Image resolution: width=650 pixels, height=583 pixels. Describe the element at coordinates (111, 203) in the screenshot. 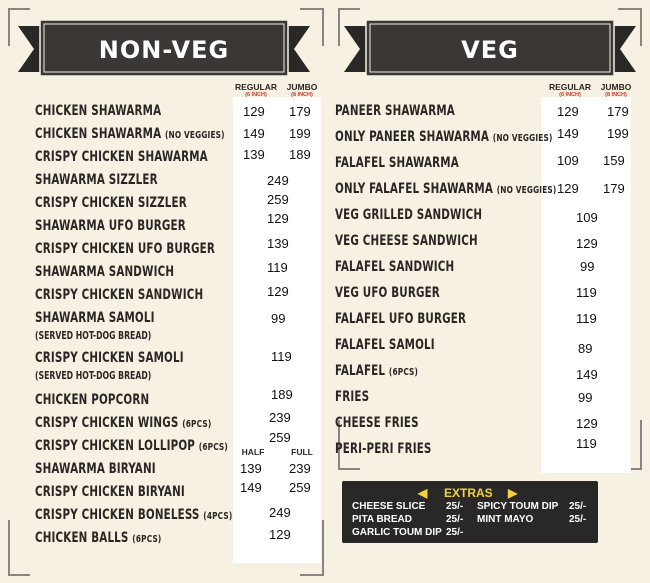

I see `nonveg-item-name: CRISPY CHICKEN SIZZLER` at that location.